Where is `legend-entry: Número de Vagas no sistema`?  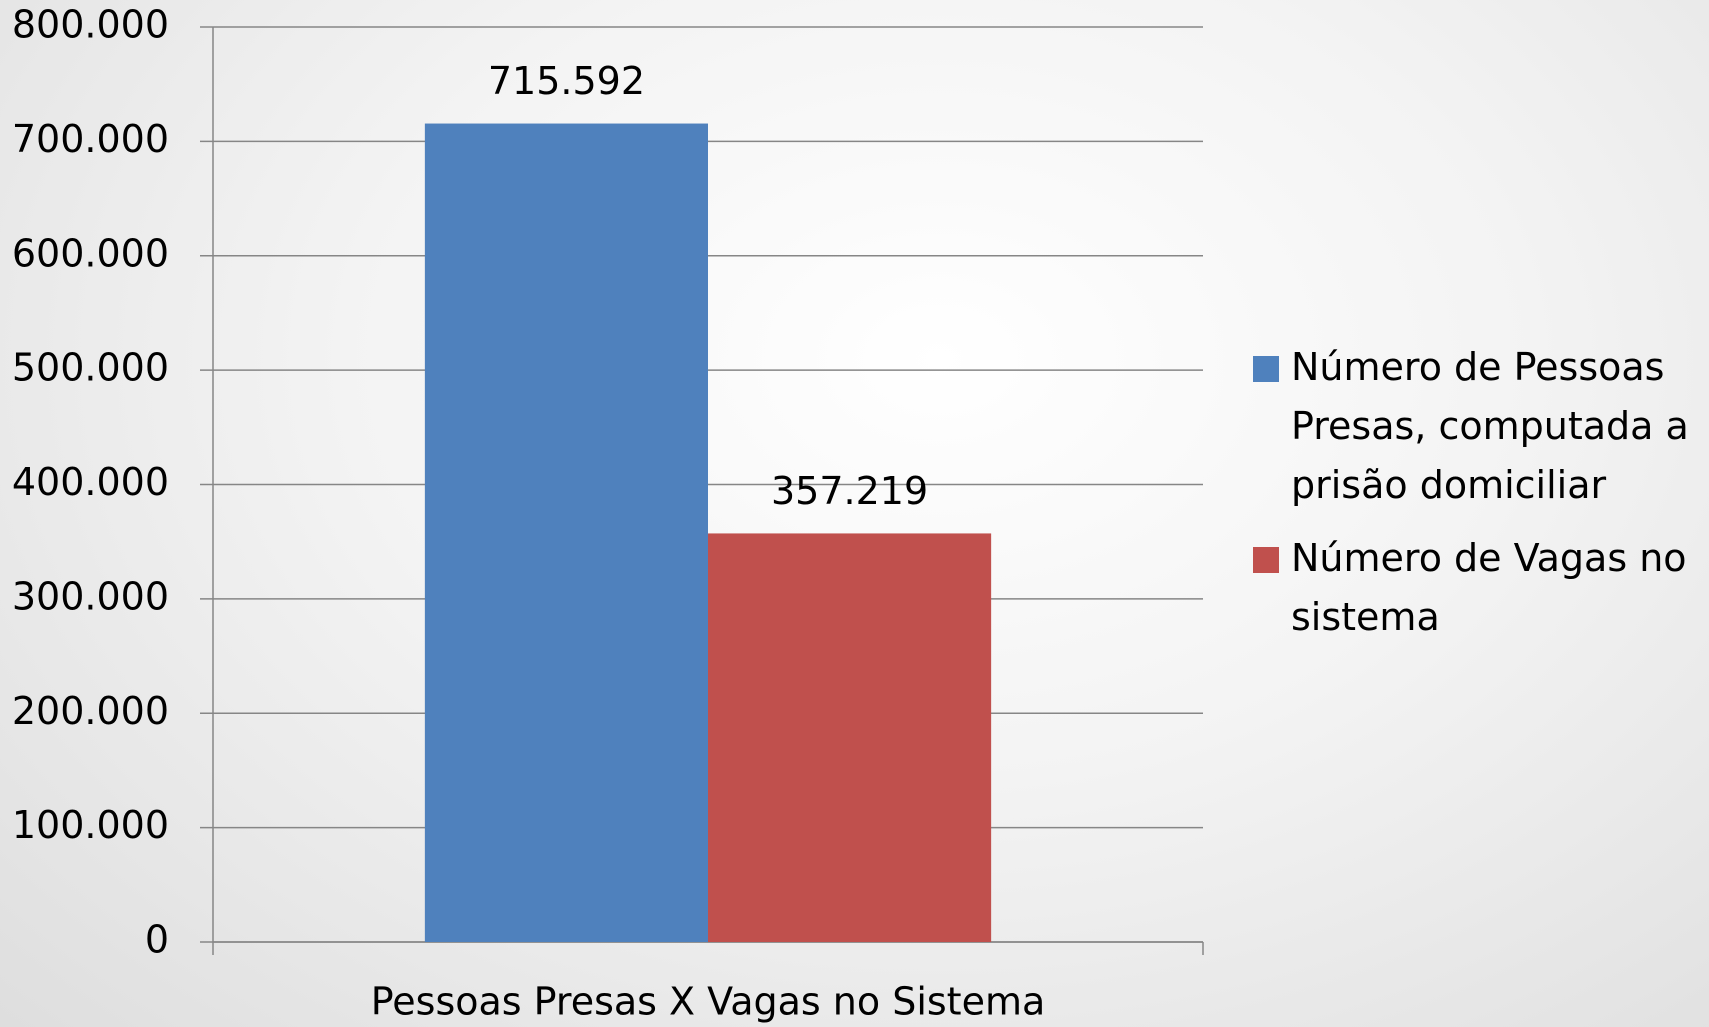
legend-entry: Número de Vagas no sistema is located at coordinates (1473, 588).